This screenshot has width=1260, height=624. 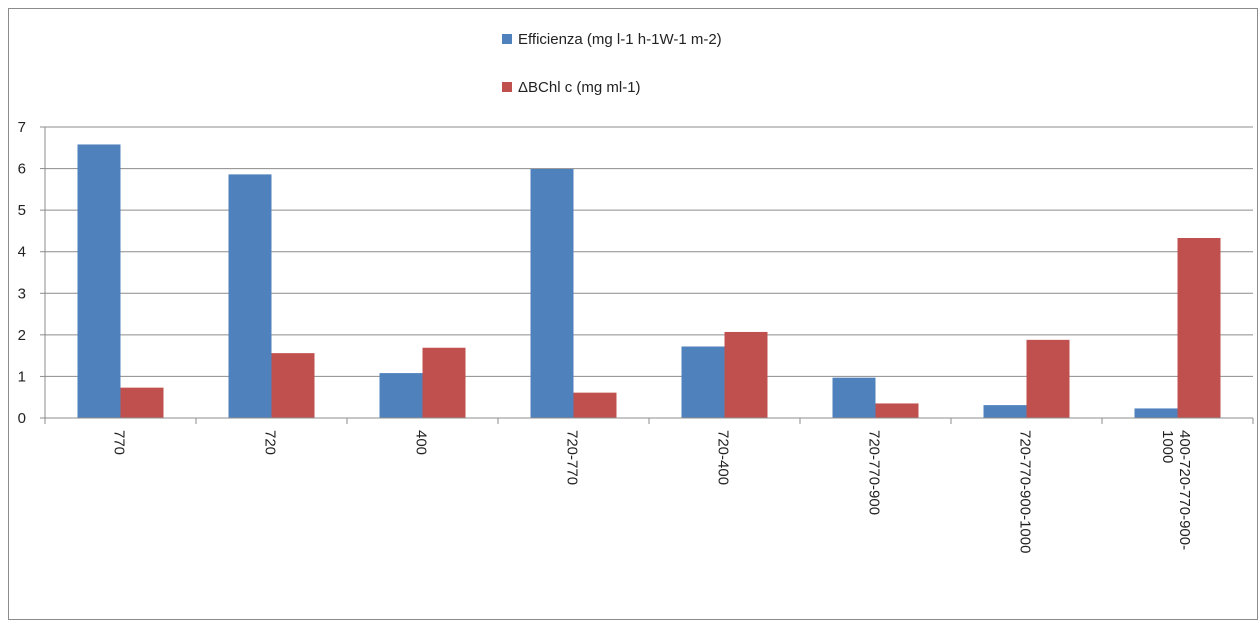 I want to click on y-tick-label-7: 7, so click(x=22, y=127).